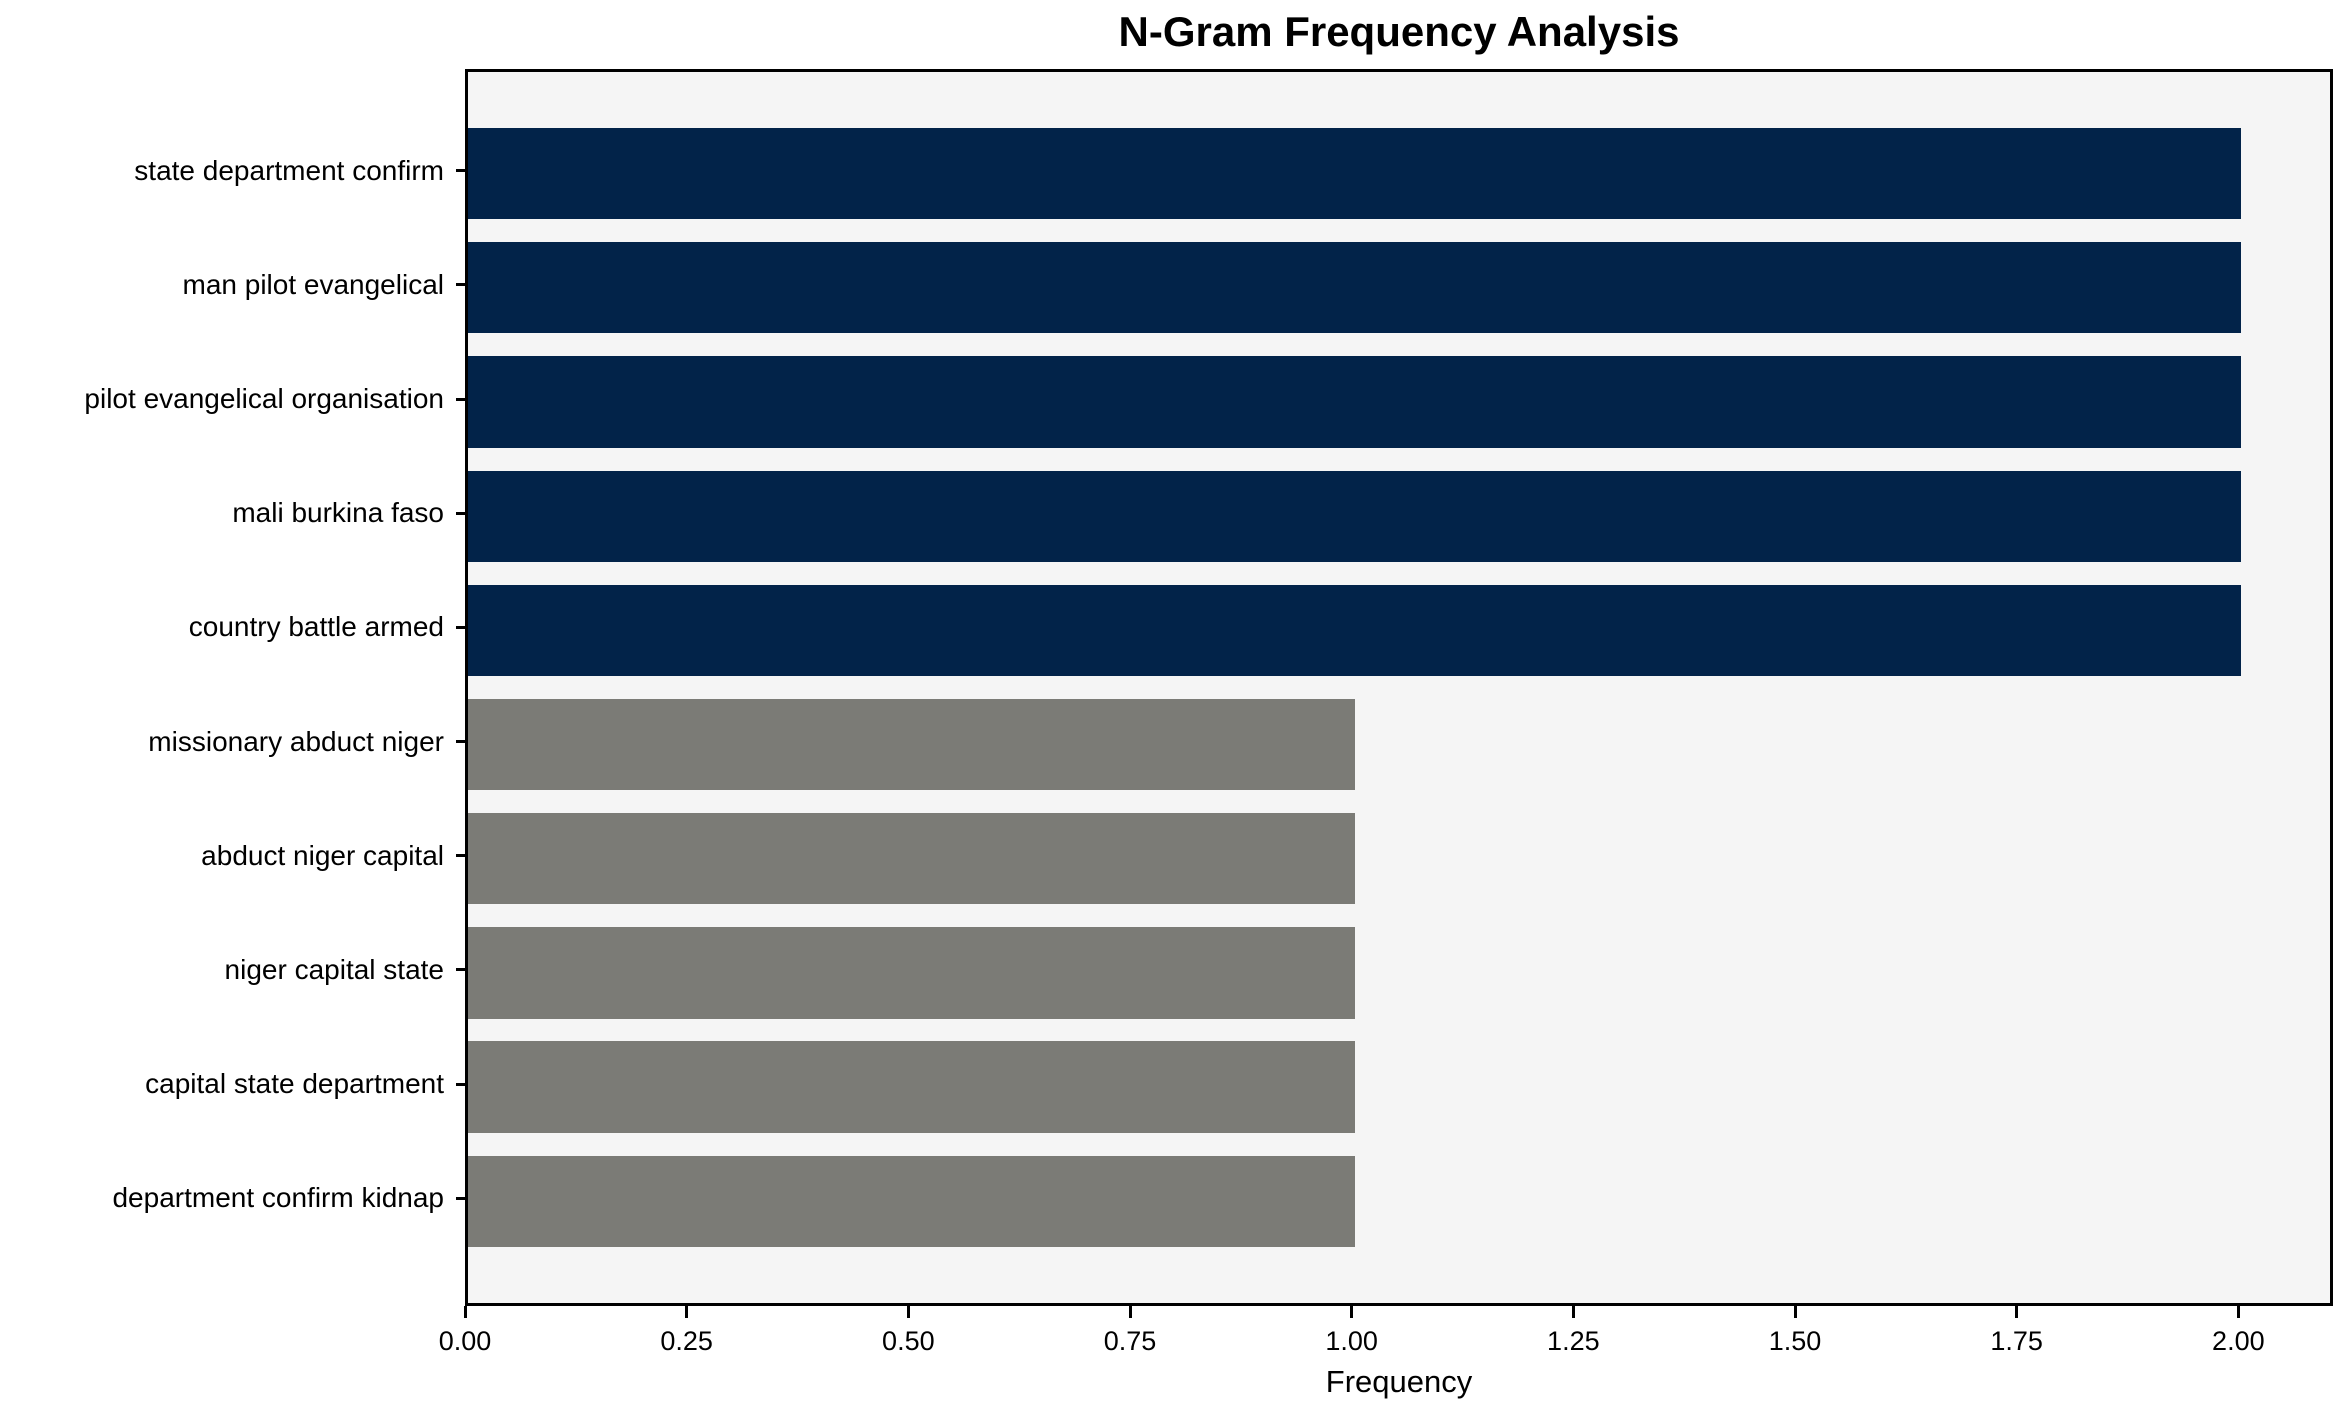 The height and width of the screenshot is (1414, 2348). Describe the element at coordinates (289, 170) in the screenshot. I see `y-tick-label: state department confirm` at that location.